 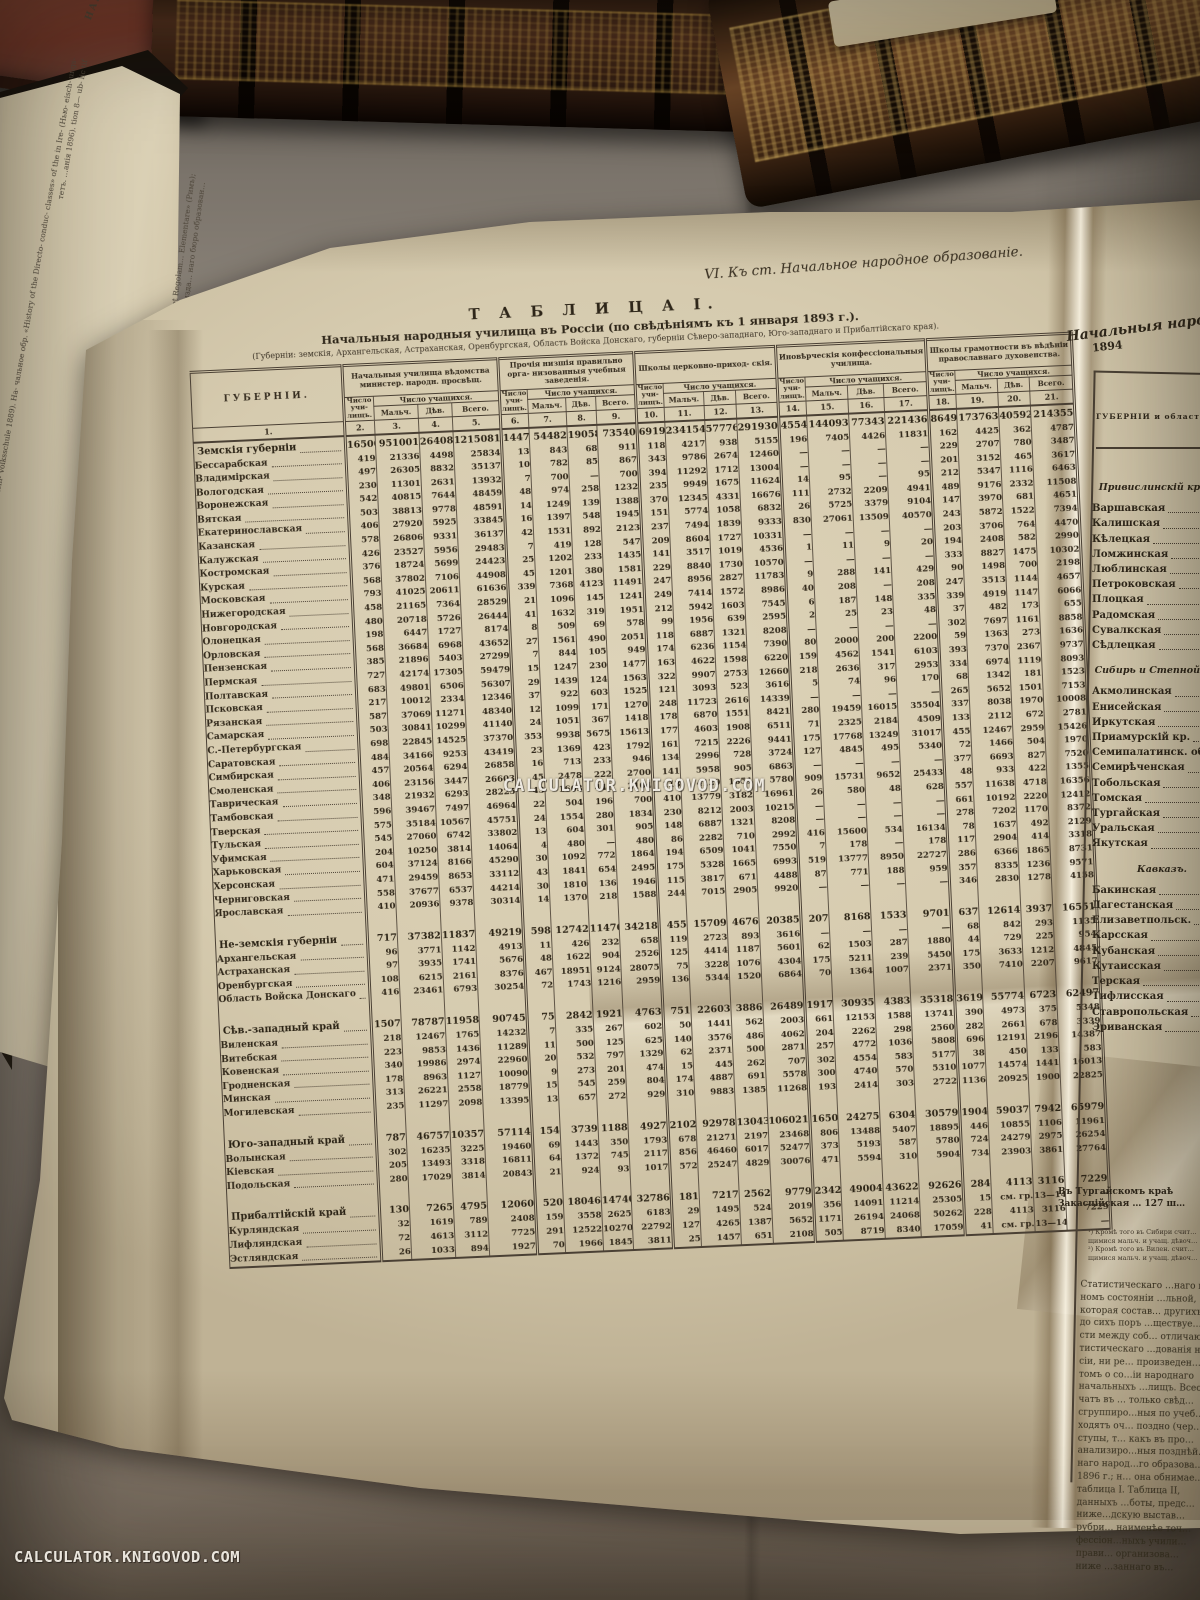 I want to click on table-cell: 1447, so click(x=515, y=437).